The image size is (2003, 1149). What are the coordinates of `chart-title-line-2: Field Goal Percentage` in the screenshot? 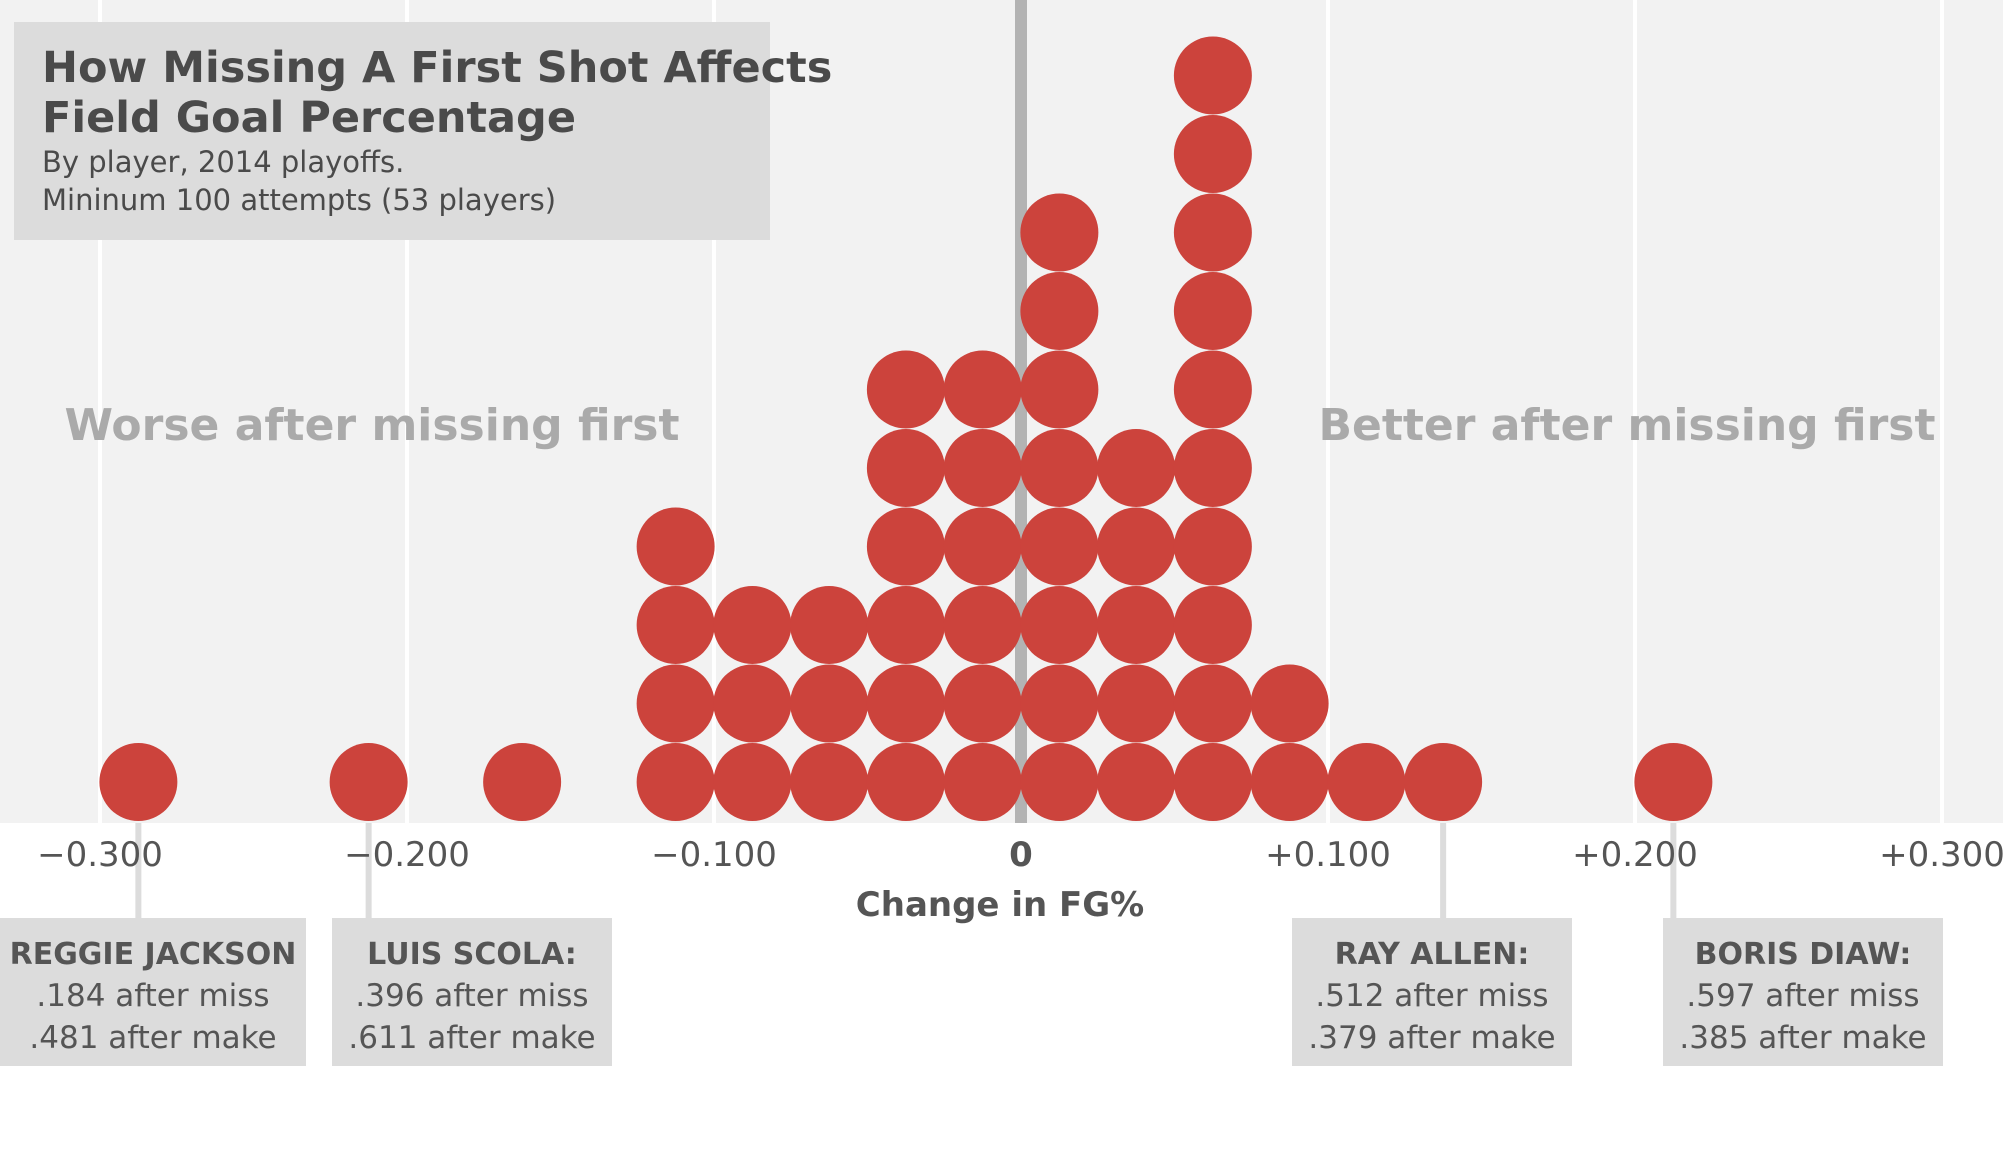 It's located at (309, 118).